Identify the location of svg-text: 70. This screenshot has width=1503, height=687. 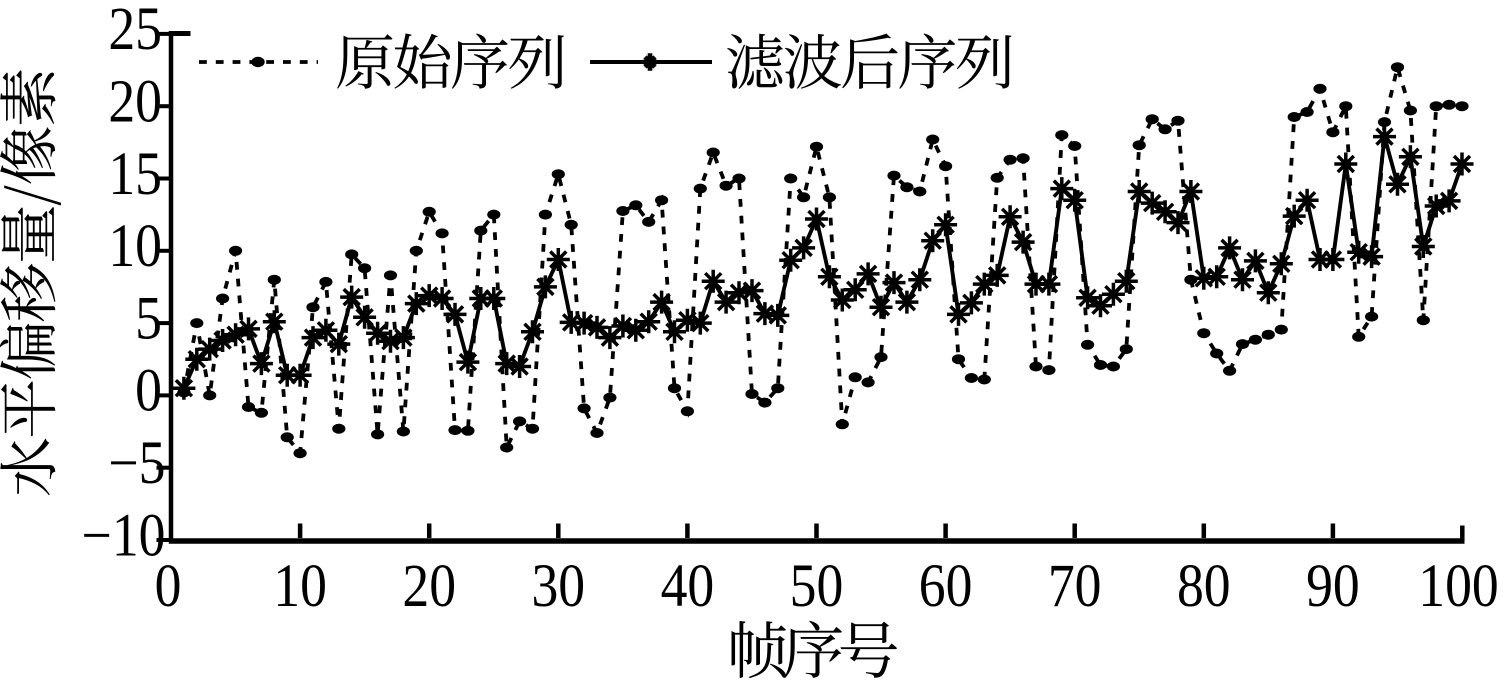
(1075, 586).